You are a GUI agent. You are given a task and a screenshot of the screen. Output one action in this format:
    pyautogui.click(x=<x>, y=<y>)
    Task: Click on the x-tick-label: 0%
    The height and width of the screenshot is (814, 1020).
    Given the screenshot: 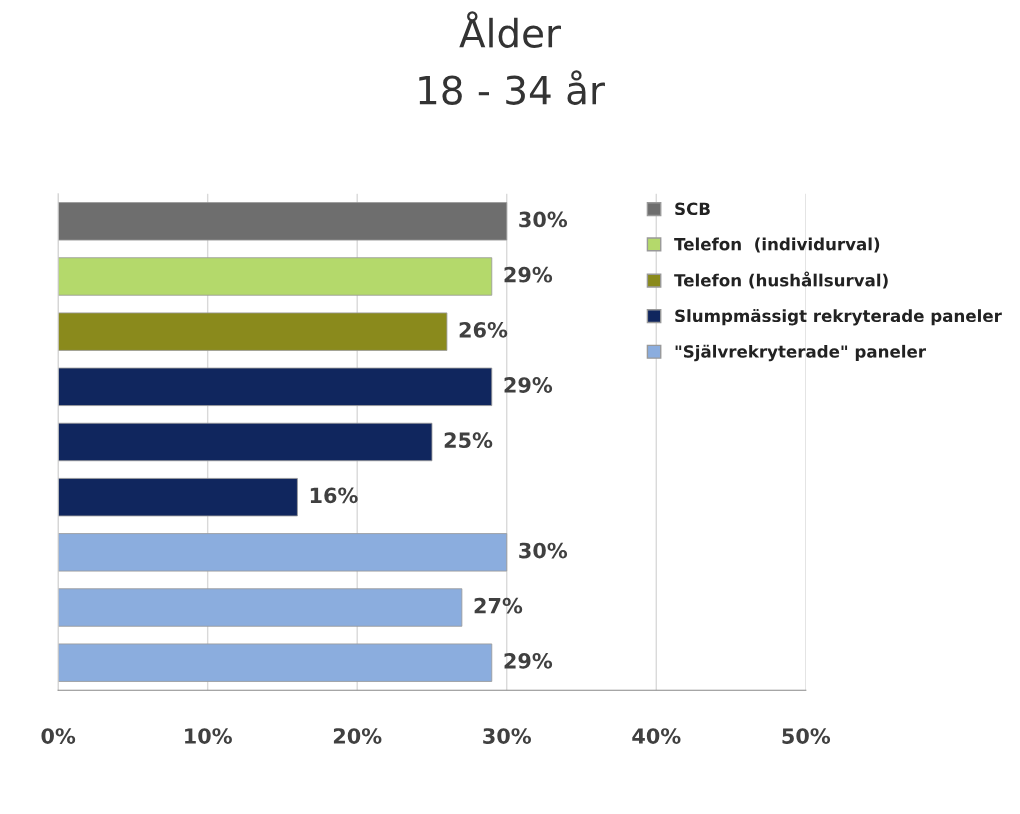 What is the action you would take?
    pyautogui.click(x=58, y=736)
    